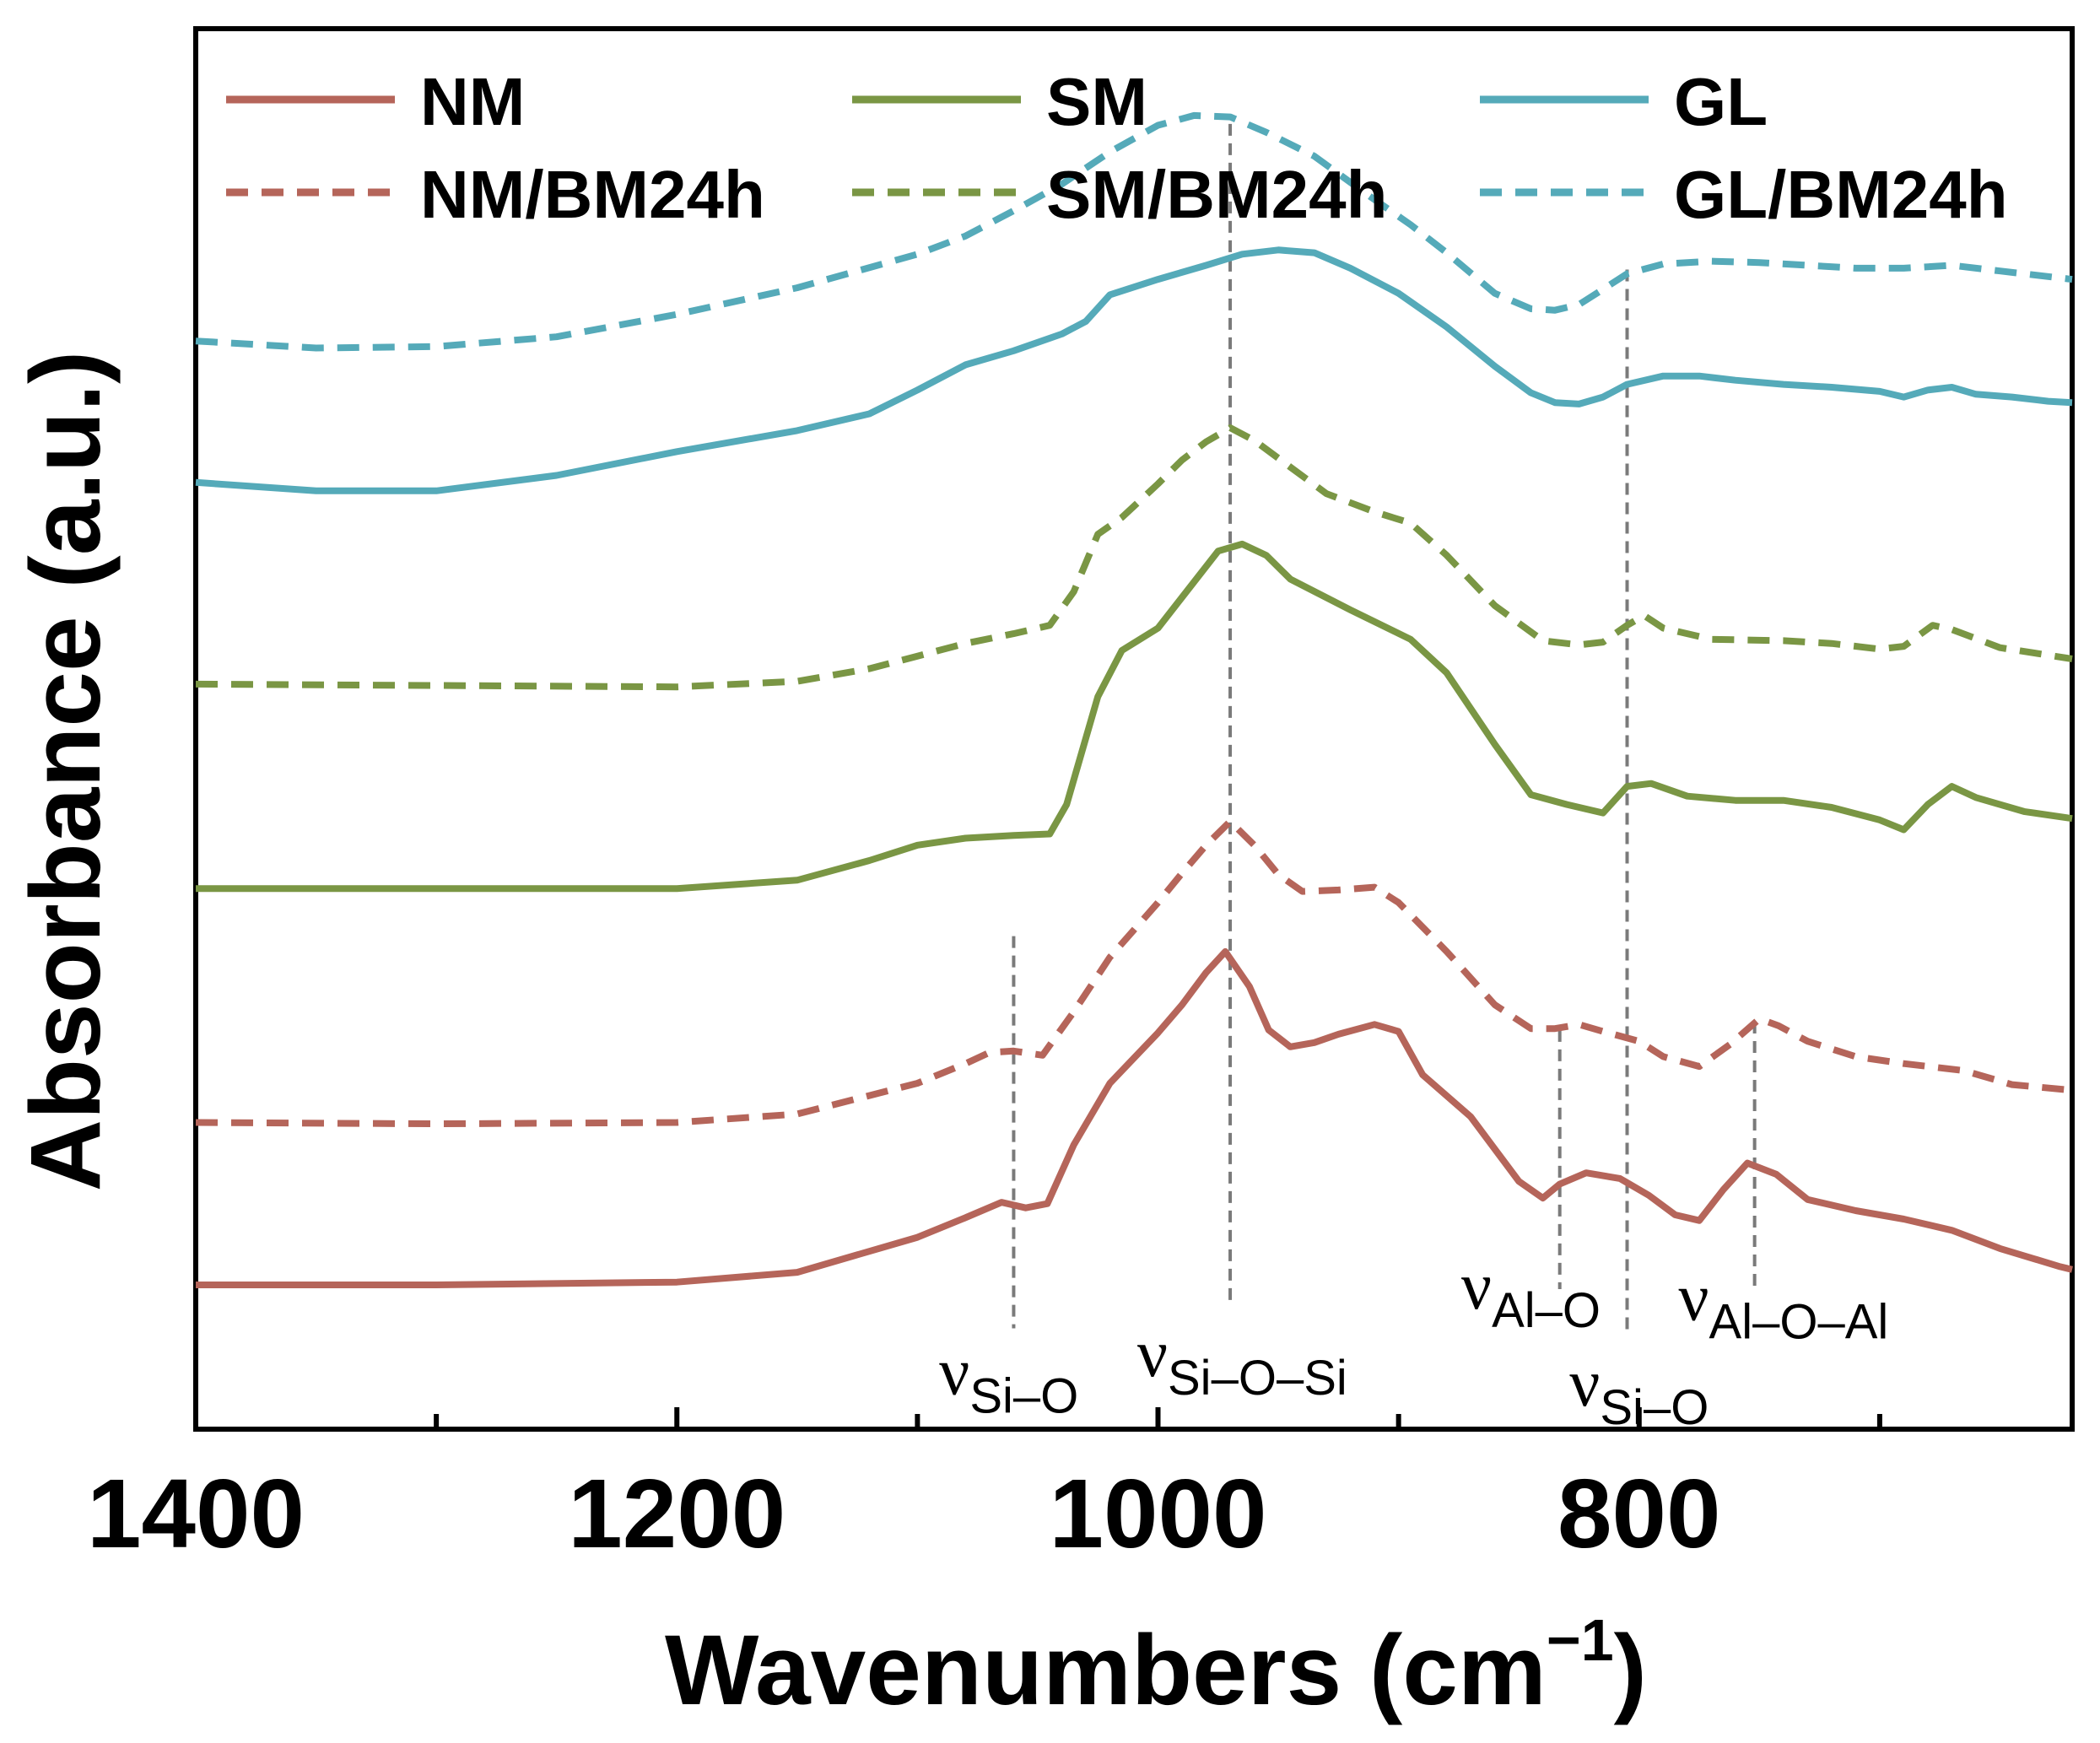  Describe the element at coordinates (592, 194) in the screenshot. I see `legend-label: NM/BM24h` at that location.